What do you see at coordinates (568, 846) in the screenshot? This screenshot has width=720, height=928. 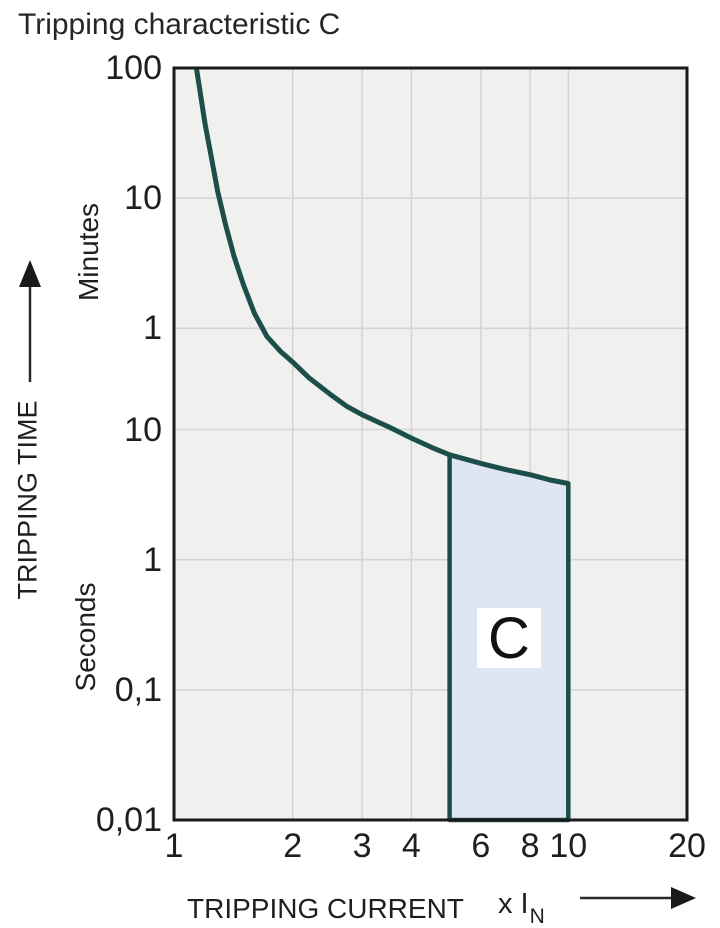 I see `x-tick-label: 10` at bounding box center [568, 846].